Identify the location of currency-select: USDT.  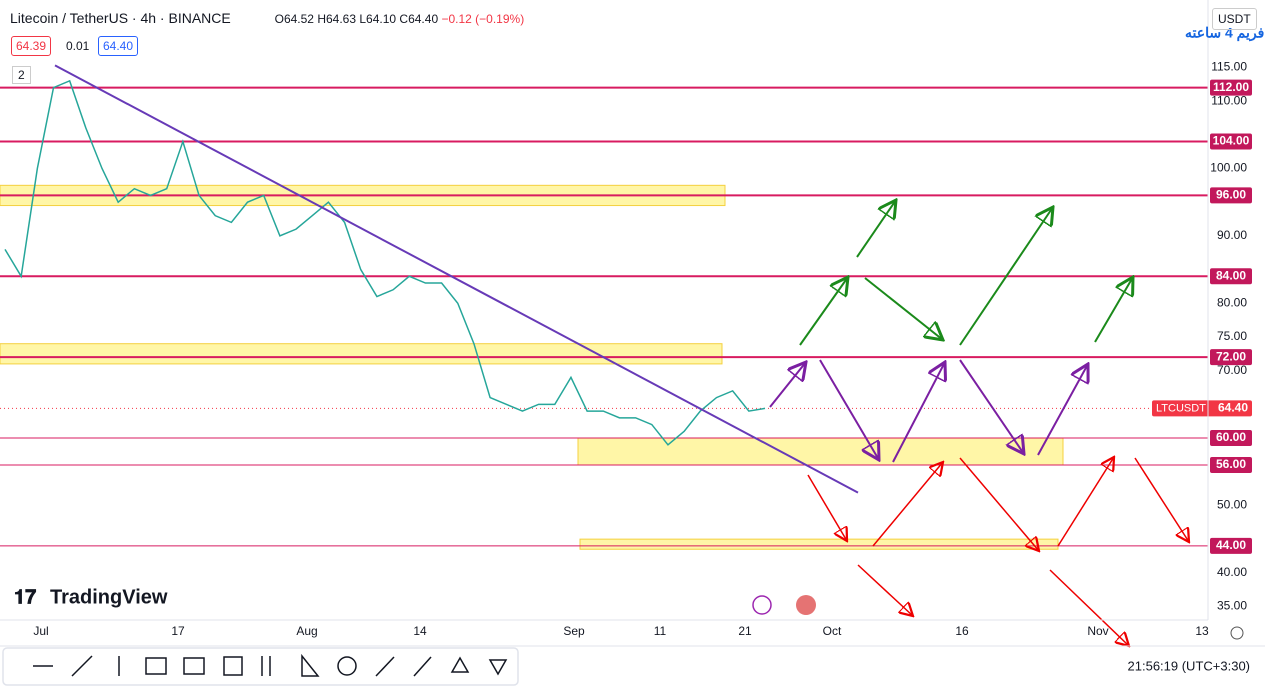
(1234, 19).